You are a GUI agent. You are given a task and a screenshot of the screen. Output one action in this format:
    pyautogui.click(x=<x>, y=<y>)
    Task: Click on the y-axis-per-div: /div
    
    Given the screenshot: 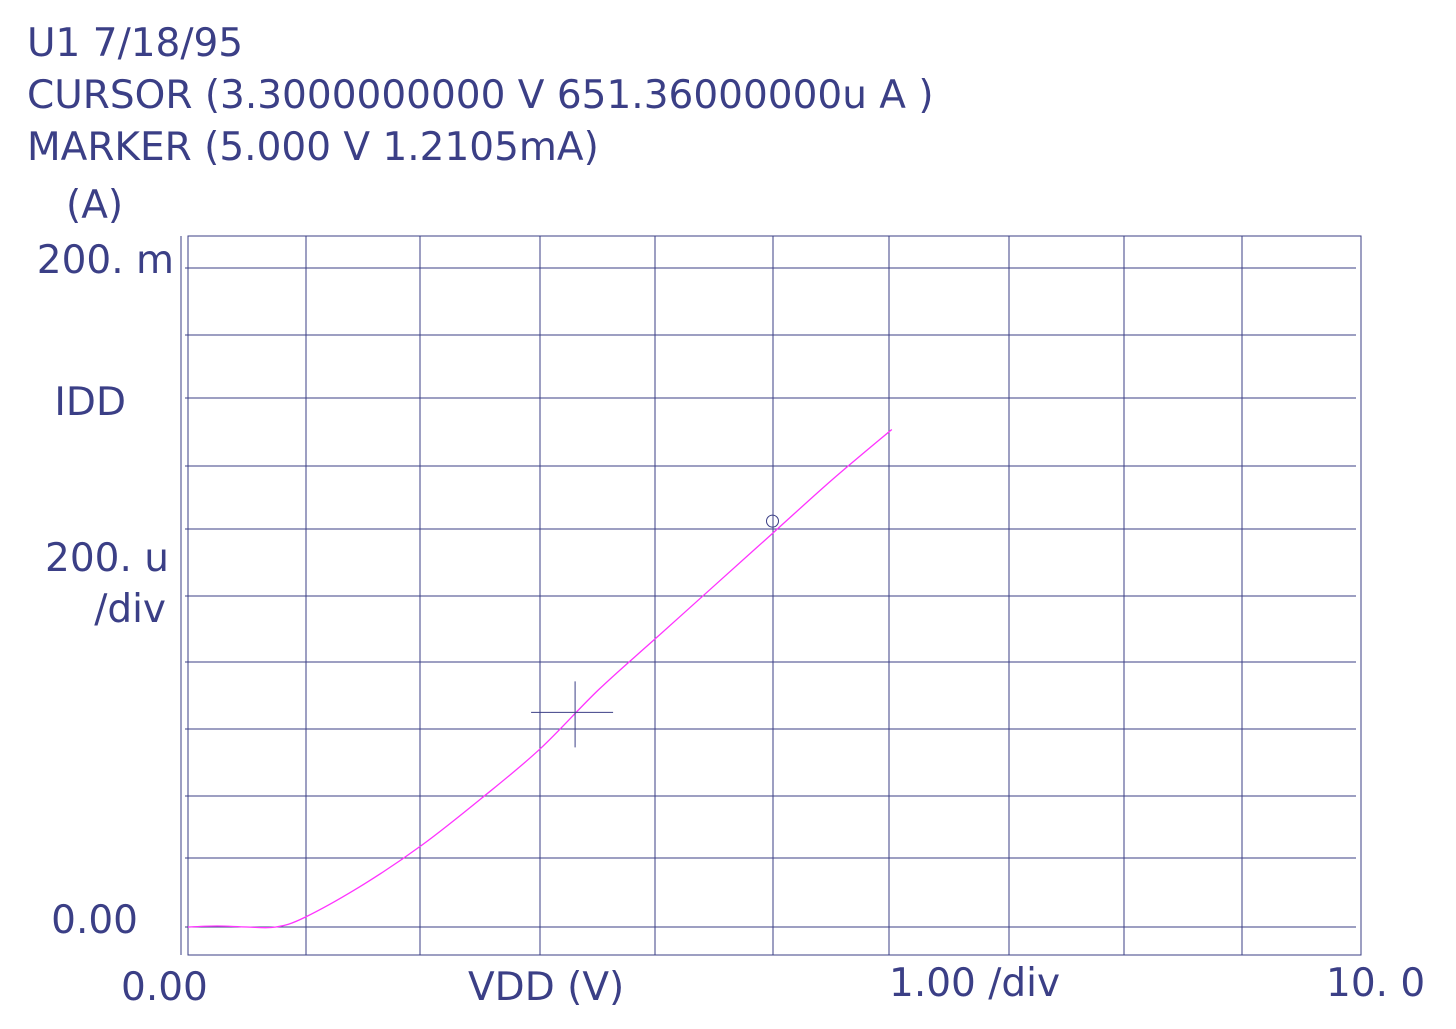 What is the action you would take?
    pyautogui.click(x=130, y=609)
    